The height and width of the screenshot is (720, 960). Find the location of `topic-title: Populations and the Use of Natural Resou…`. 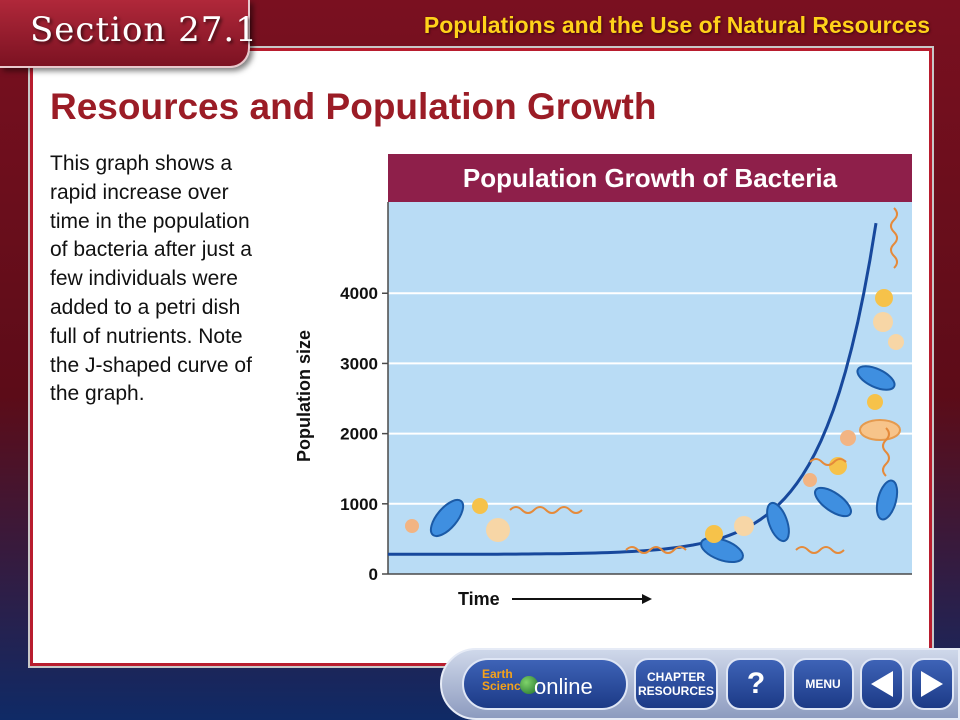

topic-title: Populations and the Use of Natural Resou… is located at coordinates (676, 25).